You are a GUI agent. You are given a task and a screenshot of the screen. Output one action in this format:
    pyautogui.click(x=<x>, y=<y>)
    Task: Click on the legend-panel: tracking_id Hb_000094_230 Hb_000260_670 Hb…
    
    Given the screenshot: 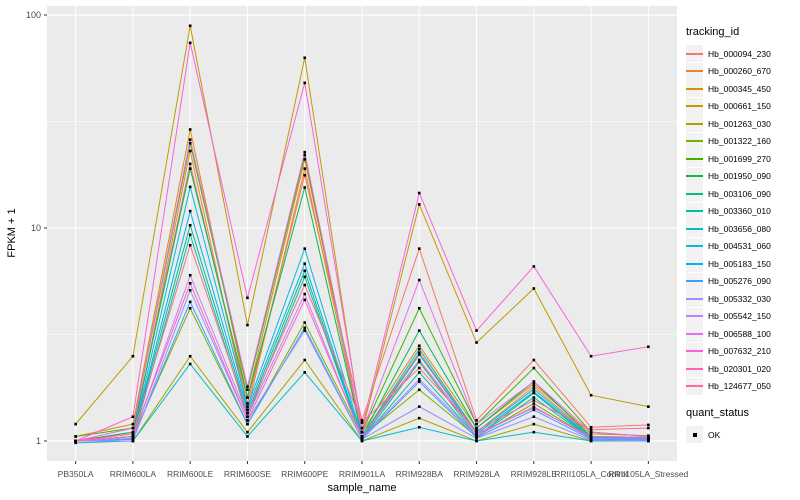 What is the action you would take?
    pyautogui.click(x=743, y=235)
    